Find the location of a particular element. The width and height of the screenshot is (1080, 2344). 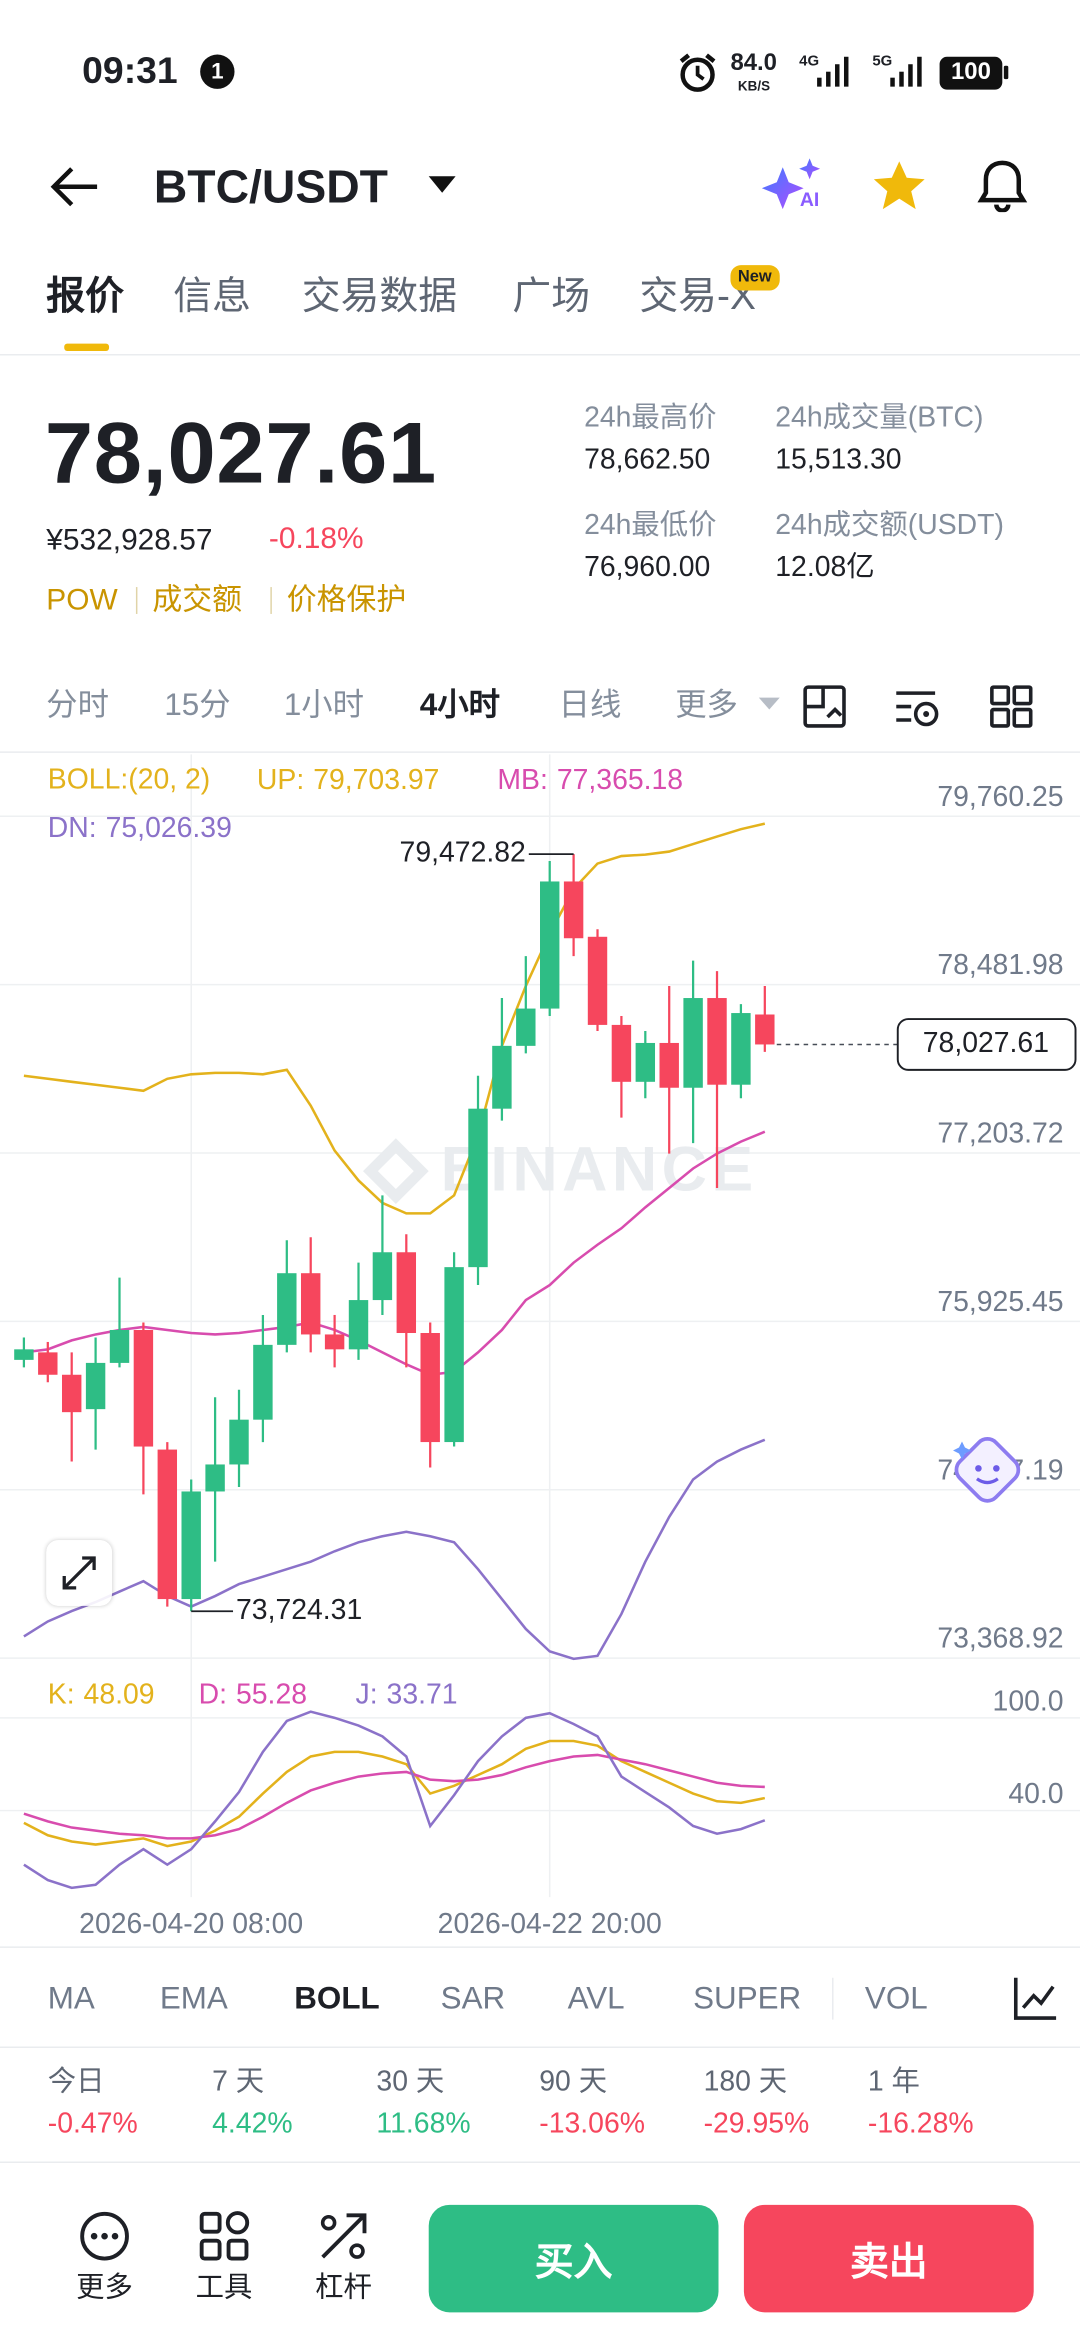

annotation-label: 73,724.31 is located at coordinates (299, 1610).